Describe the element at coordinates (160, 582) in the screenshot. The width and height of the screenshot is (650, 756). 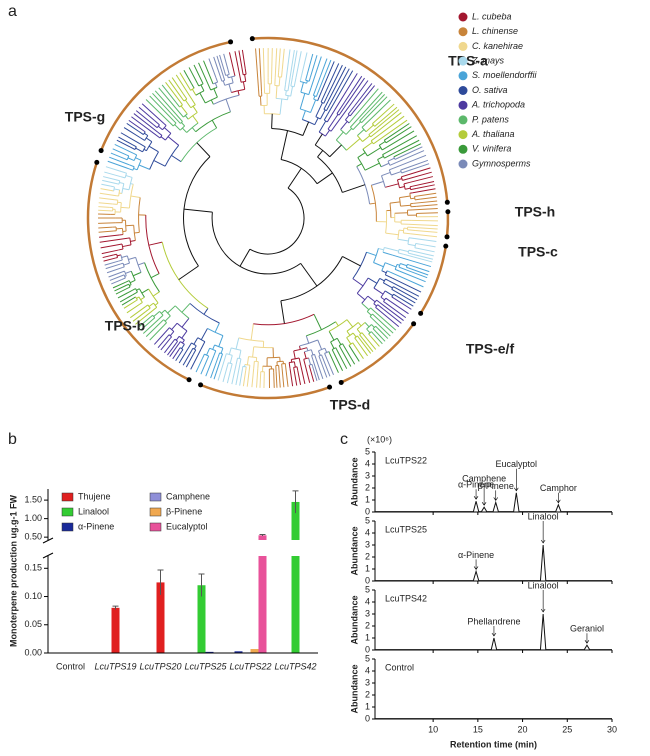
I see `error-bar` at that location.